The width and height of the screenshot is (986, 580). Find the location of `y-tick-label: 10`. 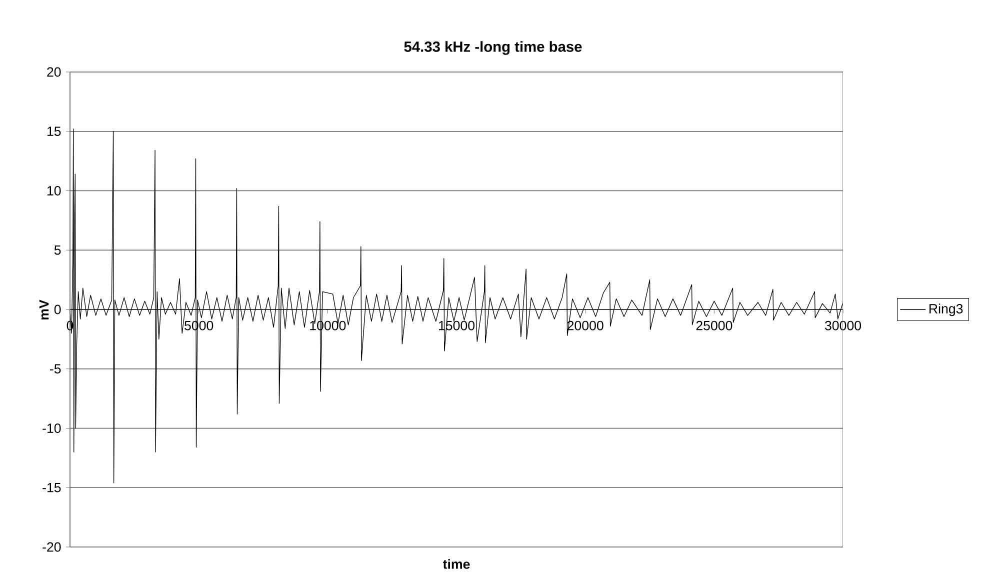

y-tick-label: 10 is located at coordinates (54, 191).